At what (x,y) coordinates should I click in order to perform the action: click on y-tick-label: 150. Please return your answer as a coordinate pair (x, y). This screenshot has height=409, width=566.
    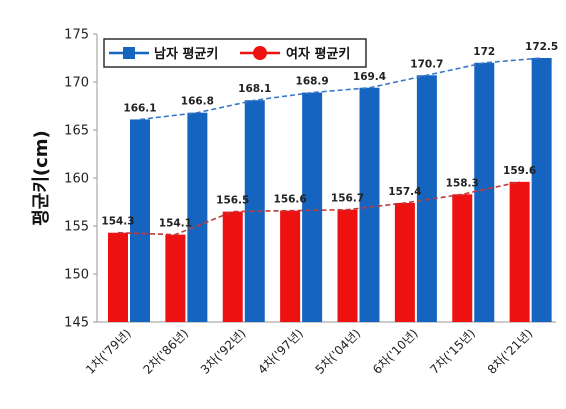
    Looking at the image, I should click on (76, 275).